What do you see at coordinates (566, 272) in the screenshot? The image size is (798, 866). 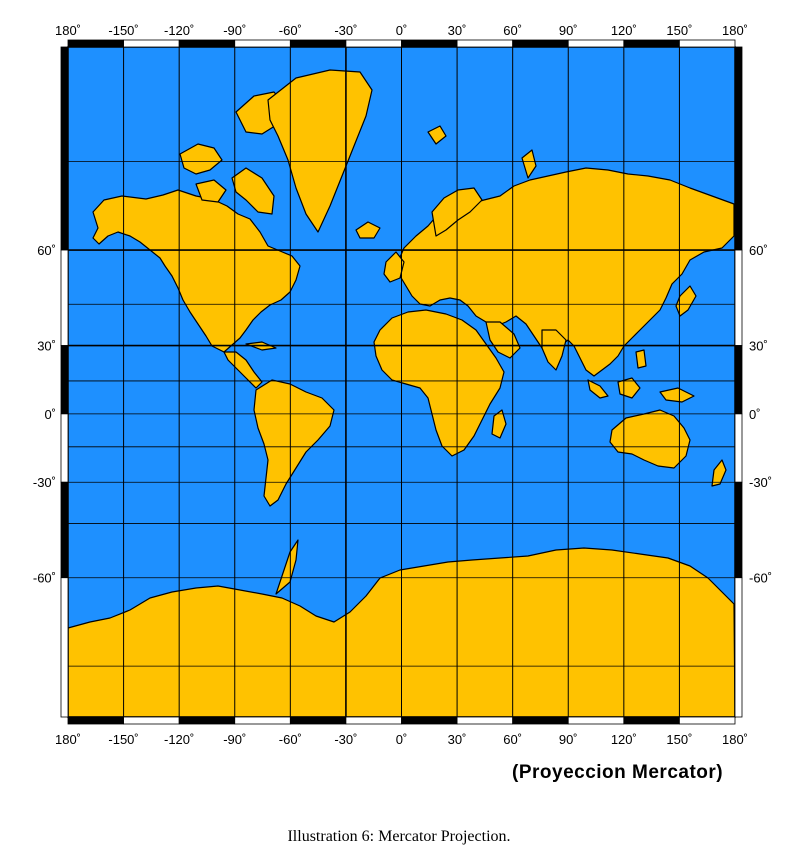 I see `eurasia` at bounding box center [566, 272].